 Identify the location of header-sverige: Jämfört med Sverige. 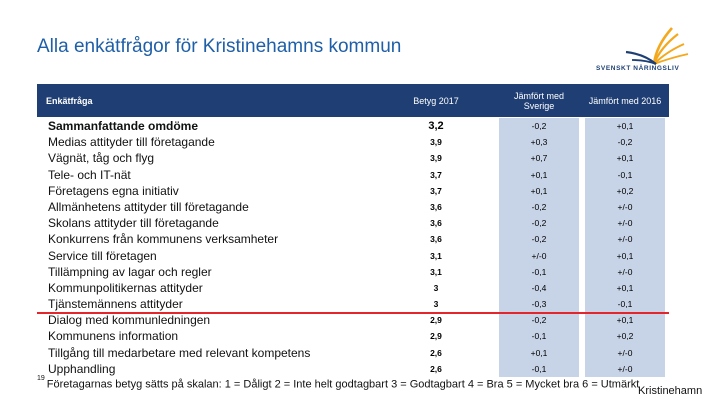
(538, 100).